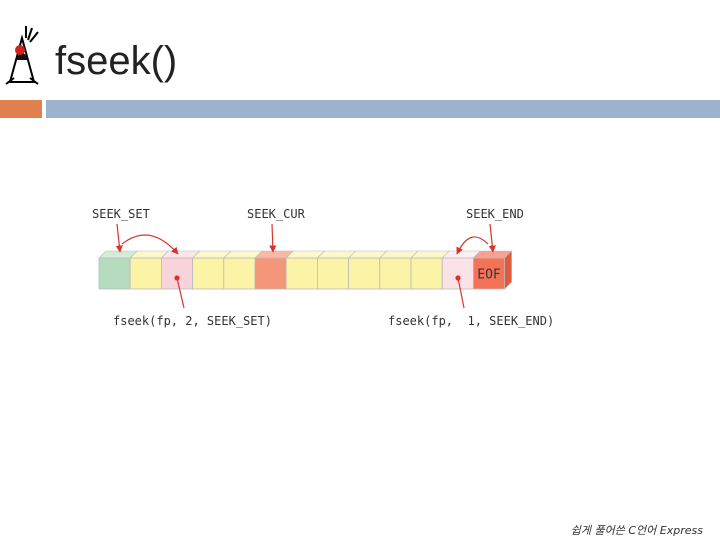  Describe the element at coordinates (116, 61) in the screenshot. I see `slide-title: fseek()` at that location.